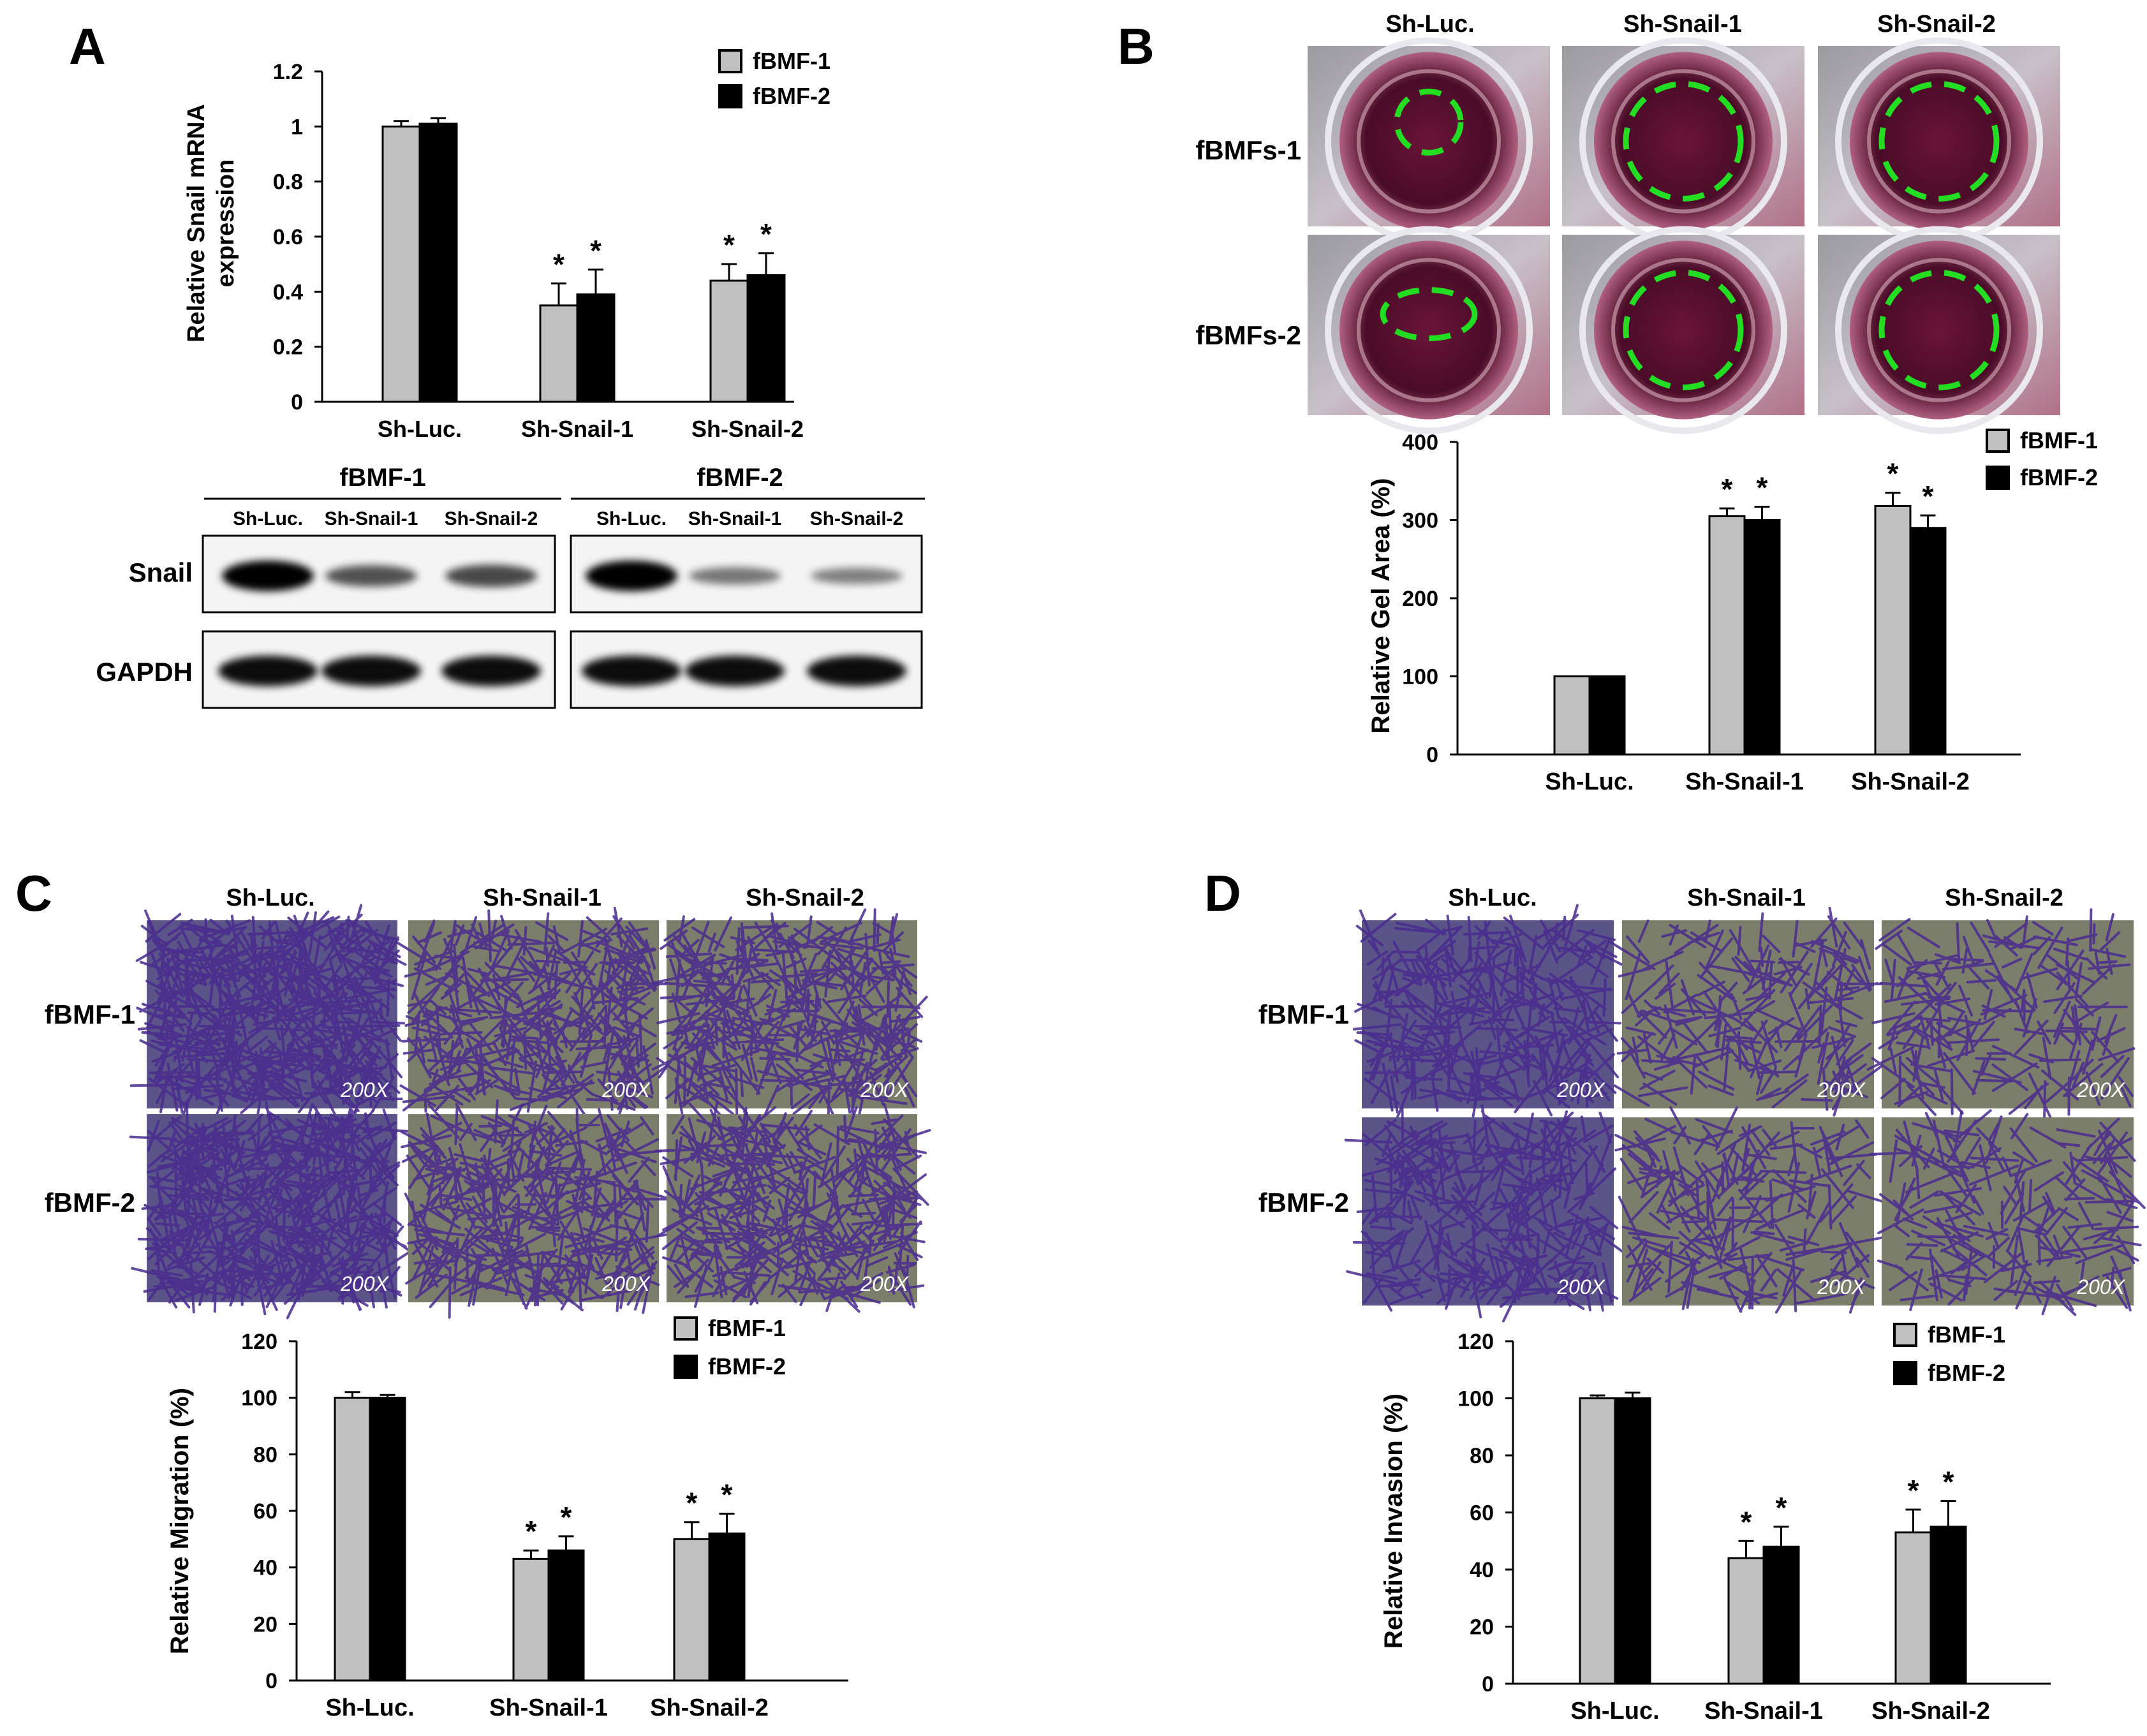 The height and width of the screenshot is (1736, 2147). What do you see at coordinates (1744, 782) in the screenshot?
I see `chart-b-category-label: Sh-Snail-1` at bounding box center [1744, 782].